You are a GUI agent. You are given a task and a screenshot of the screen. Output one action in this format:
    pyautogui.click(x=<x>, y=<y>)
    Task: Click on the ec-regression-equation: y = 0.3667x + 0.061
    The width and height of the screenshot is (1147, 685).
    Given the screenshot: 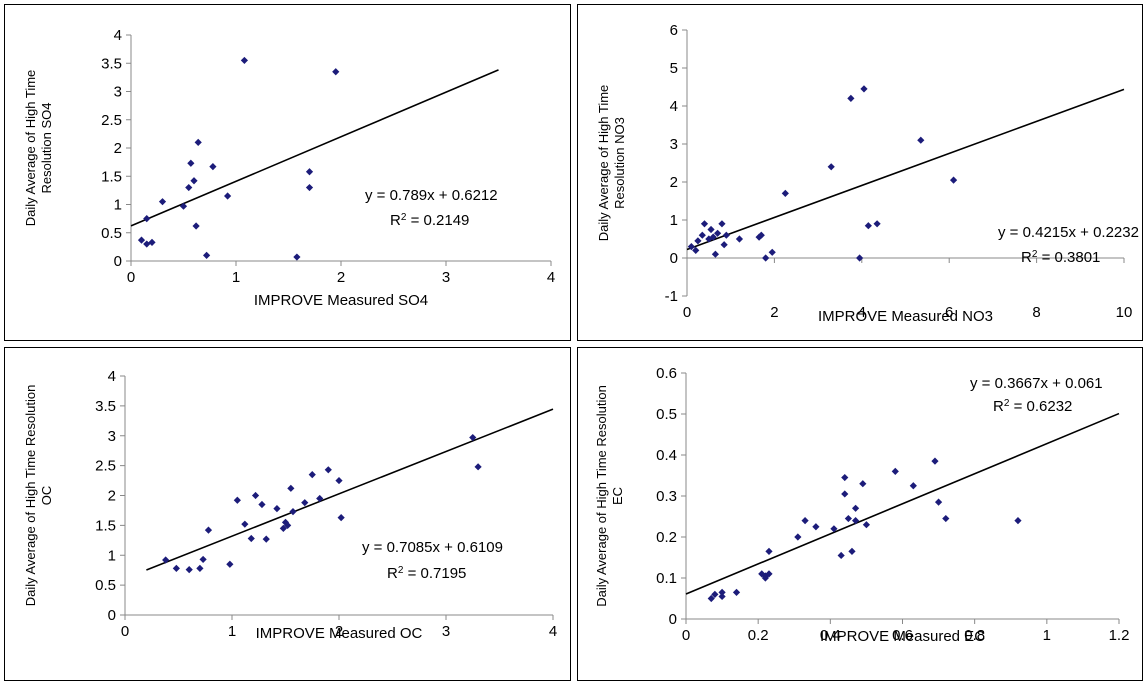 What is the action you would take?
    pyautogui.click(x=1036, y=383)
    